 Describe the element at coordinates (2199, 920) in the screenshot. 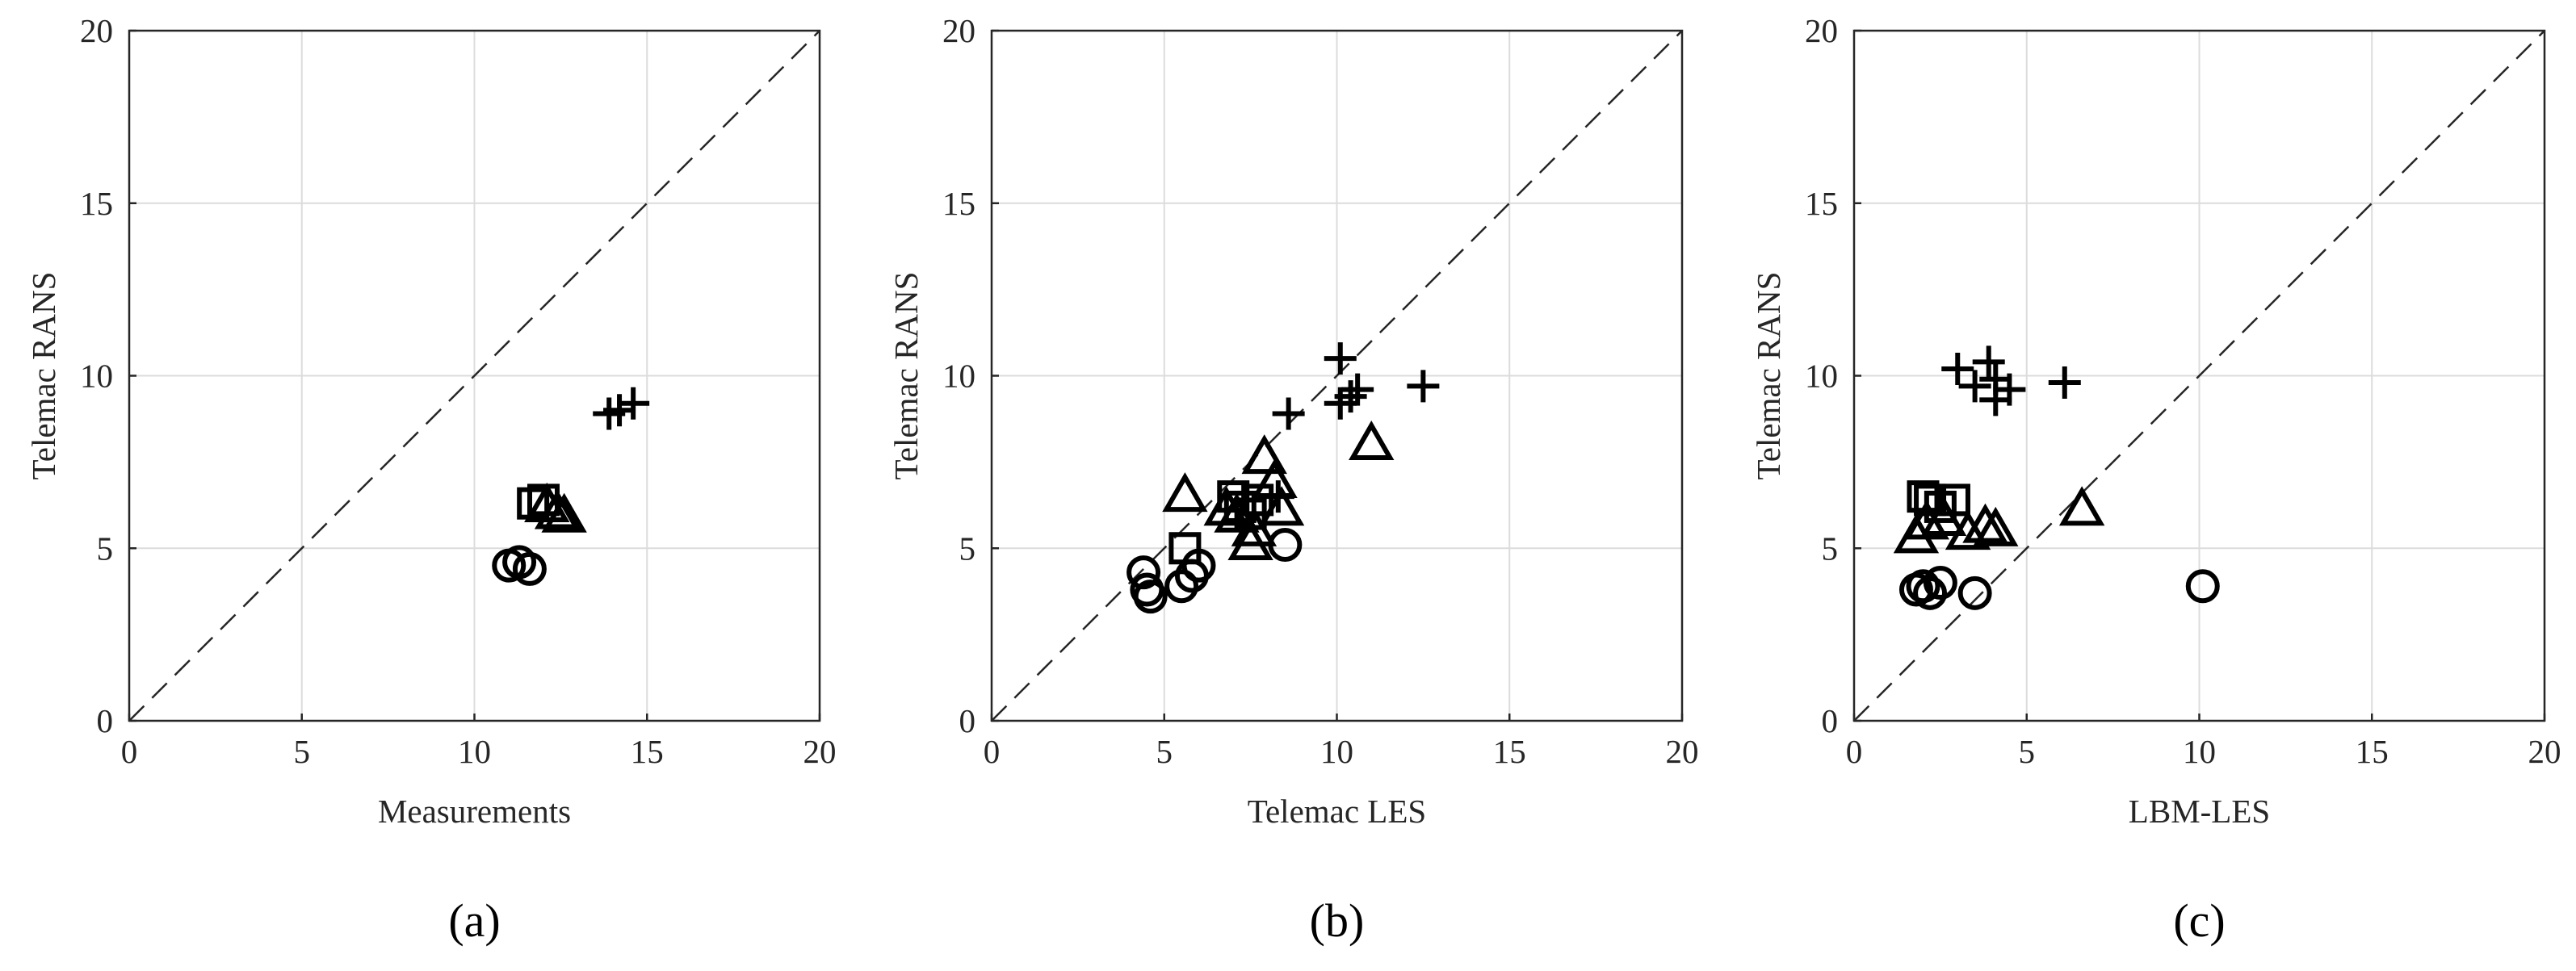

I see `panel-label: (c)` at that location.